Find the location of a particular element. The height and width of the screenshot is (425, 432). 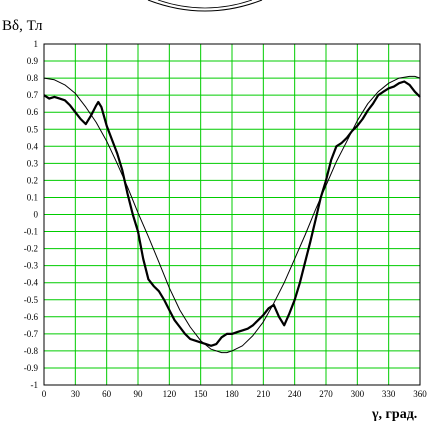

y-tick-label: -1 is located at coordinates (35, 385).